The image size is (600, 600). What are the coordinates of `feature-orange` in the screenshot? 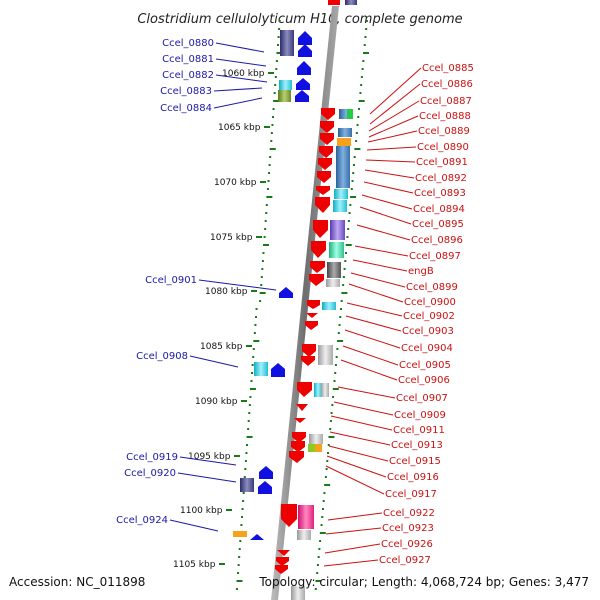 It's located at (344, 142).